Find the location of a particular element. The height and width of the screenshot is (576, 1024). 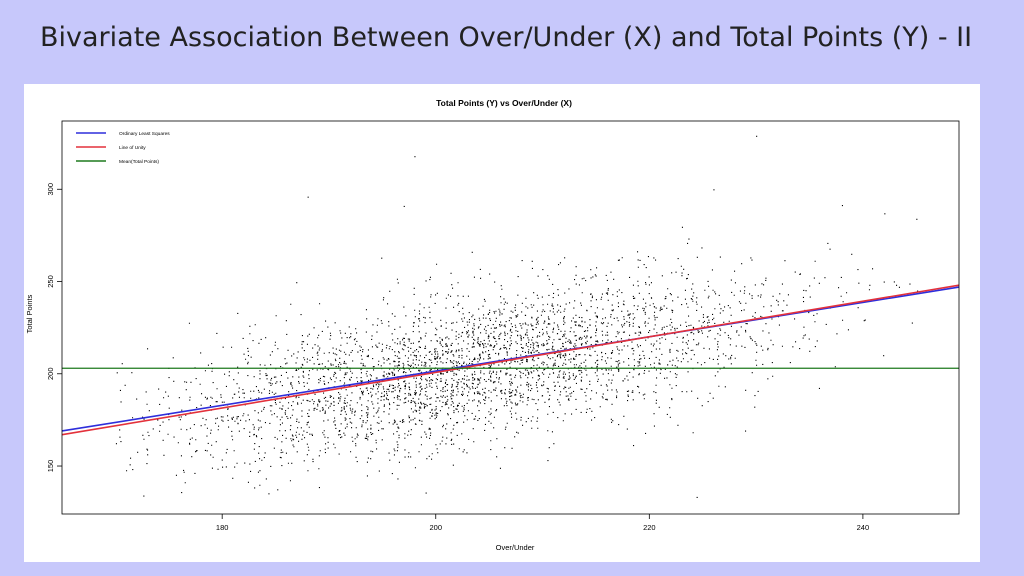

y-tick-label: 250 is located at coordinates (50, 281).